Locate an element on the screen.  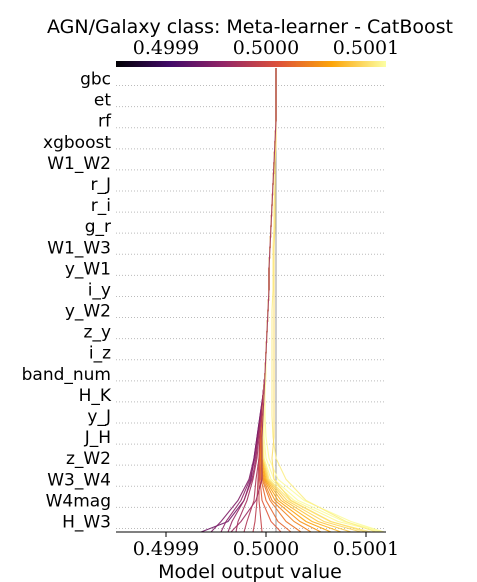
feature-label: W1_W2 is located at coordinates (79, 164).